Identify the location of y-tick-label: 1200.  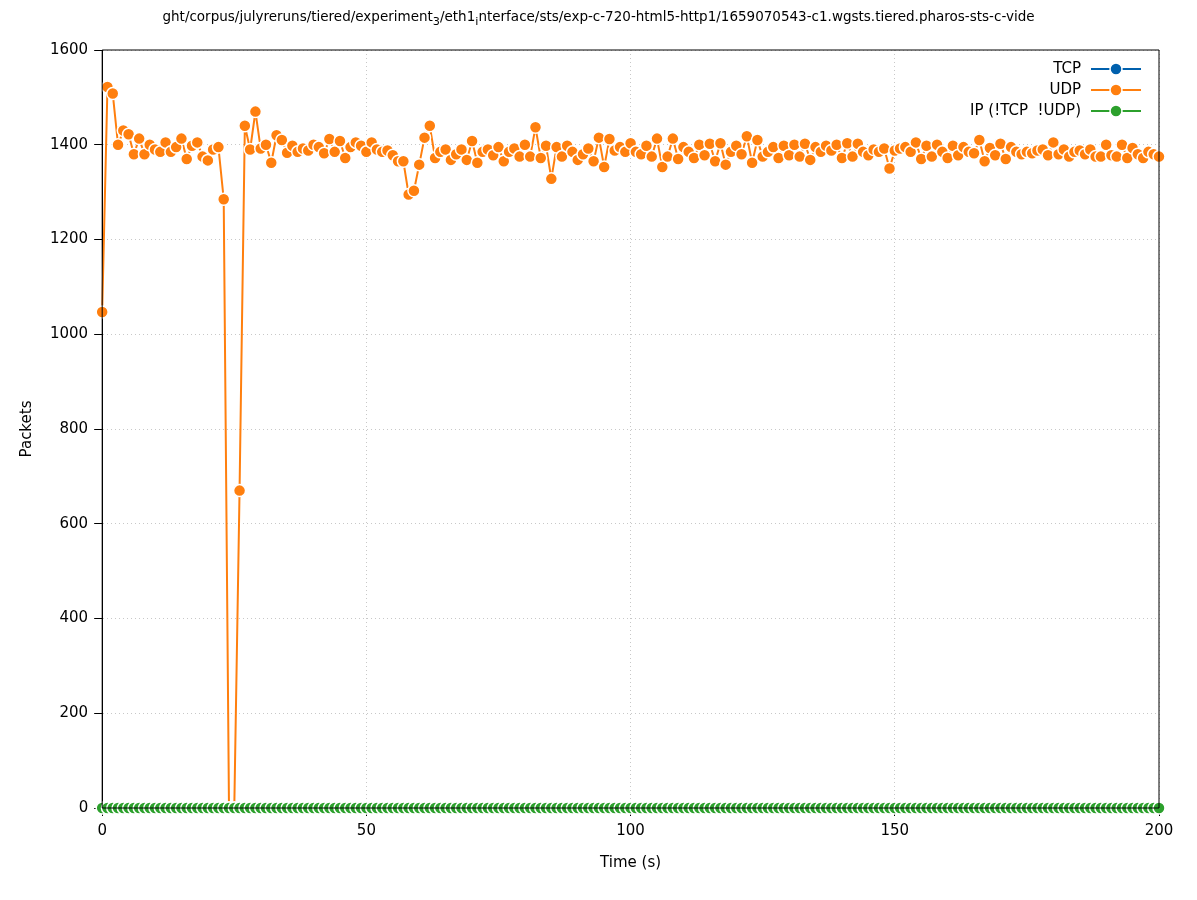
(69, 238).